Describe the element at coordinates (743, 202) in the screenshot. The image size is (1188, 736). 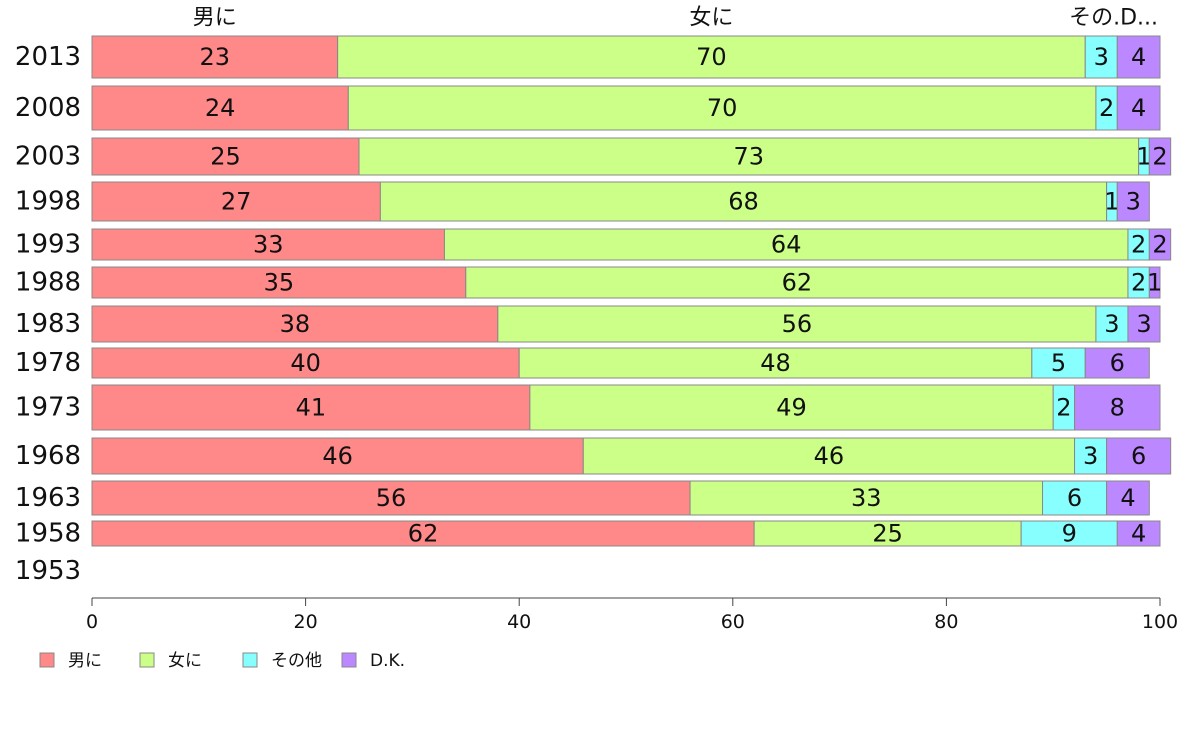
I see `data-label: 68` at that location.